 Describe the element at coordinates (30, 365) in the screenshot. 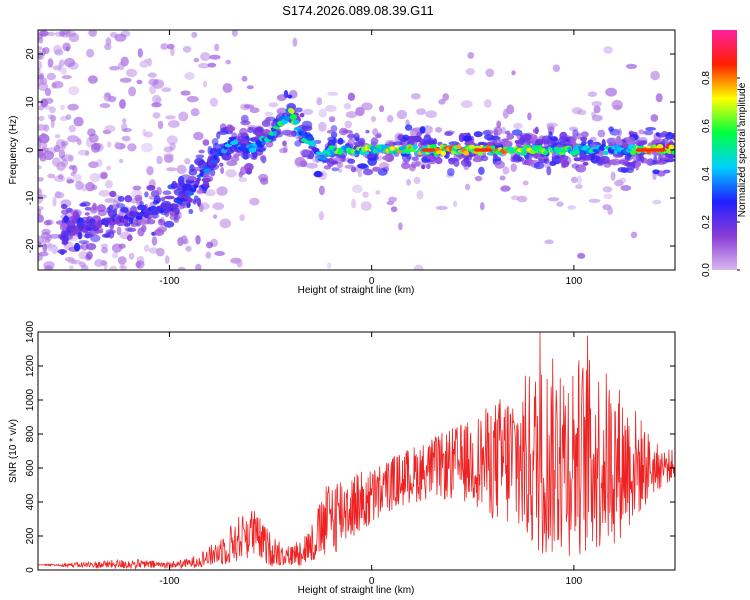

I see `y-tick-label: 1200` at that location.